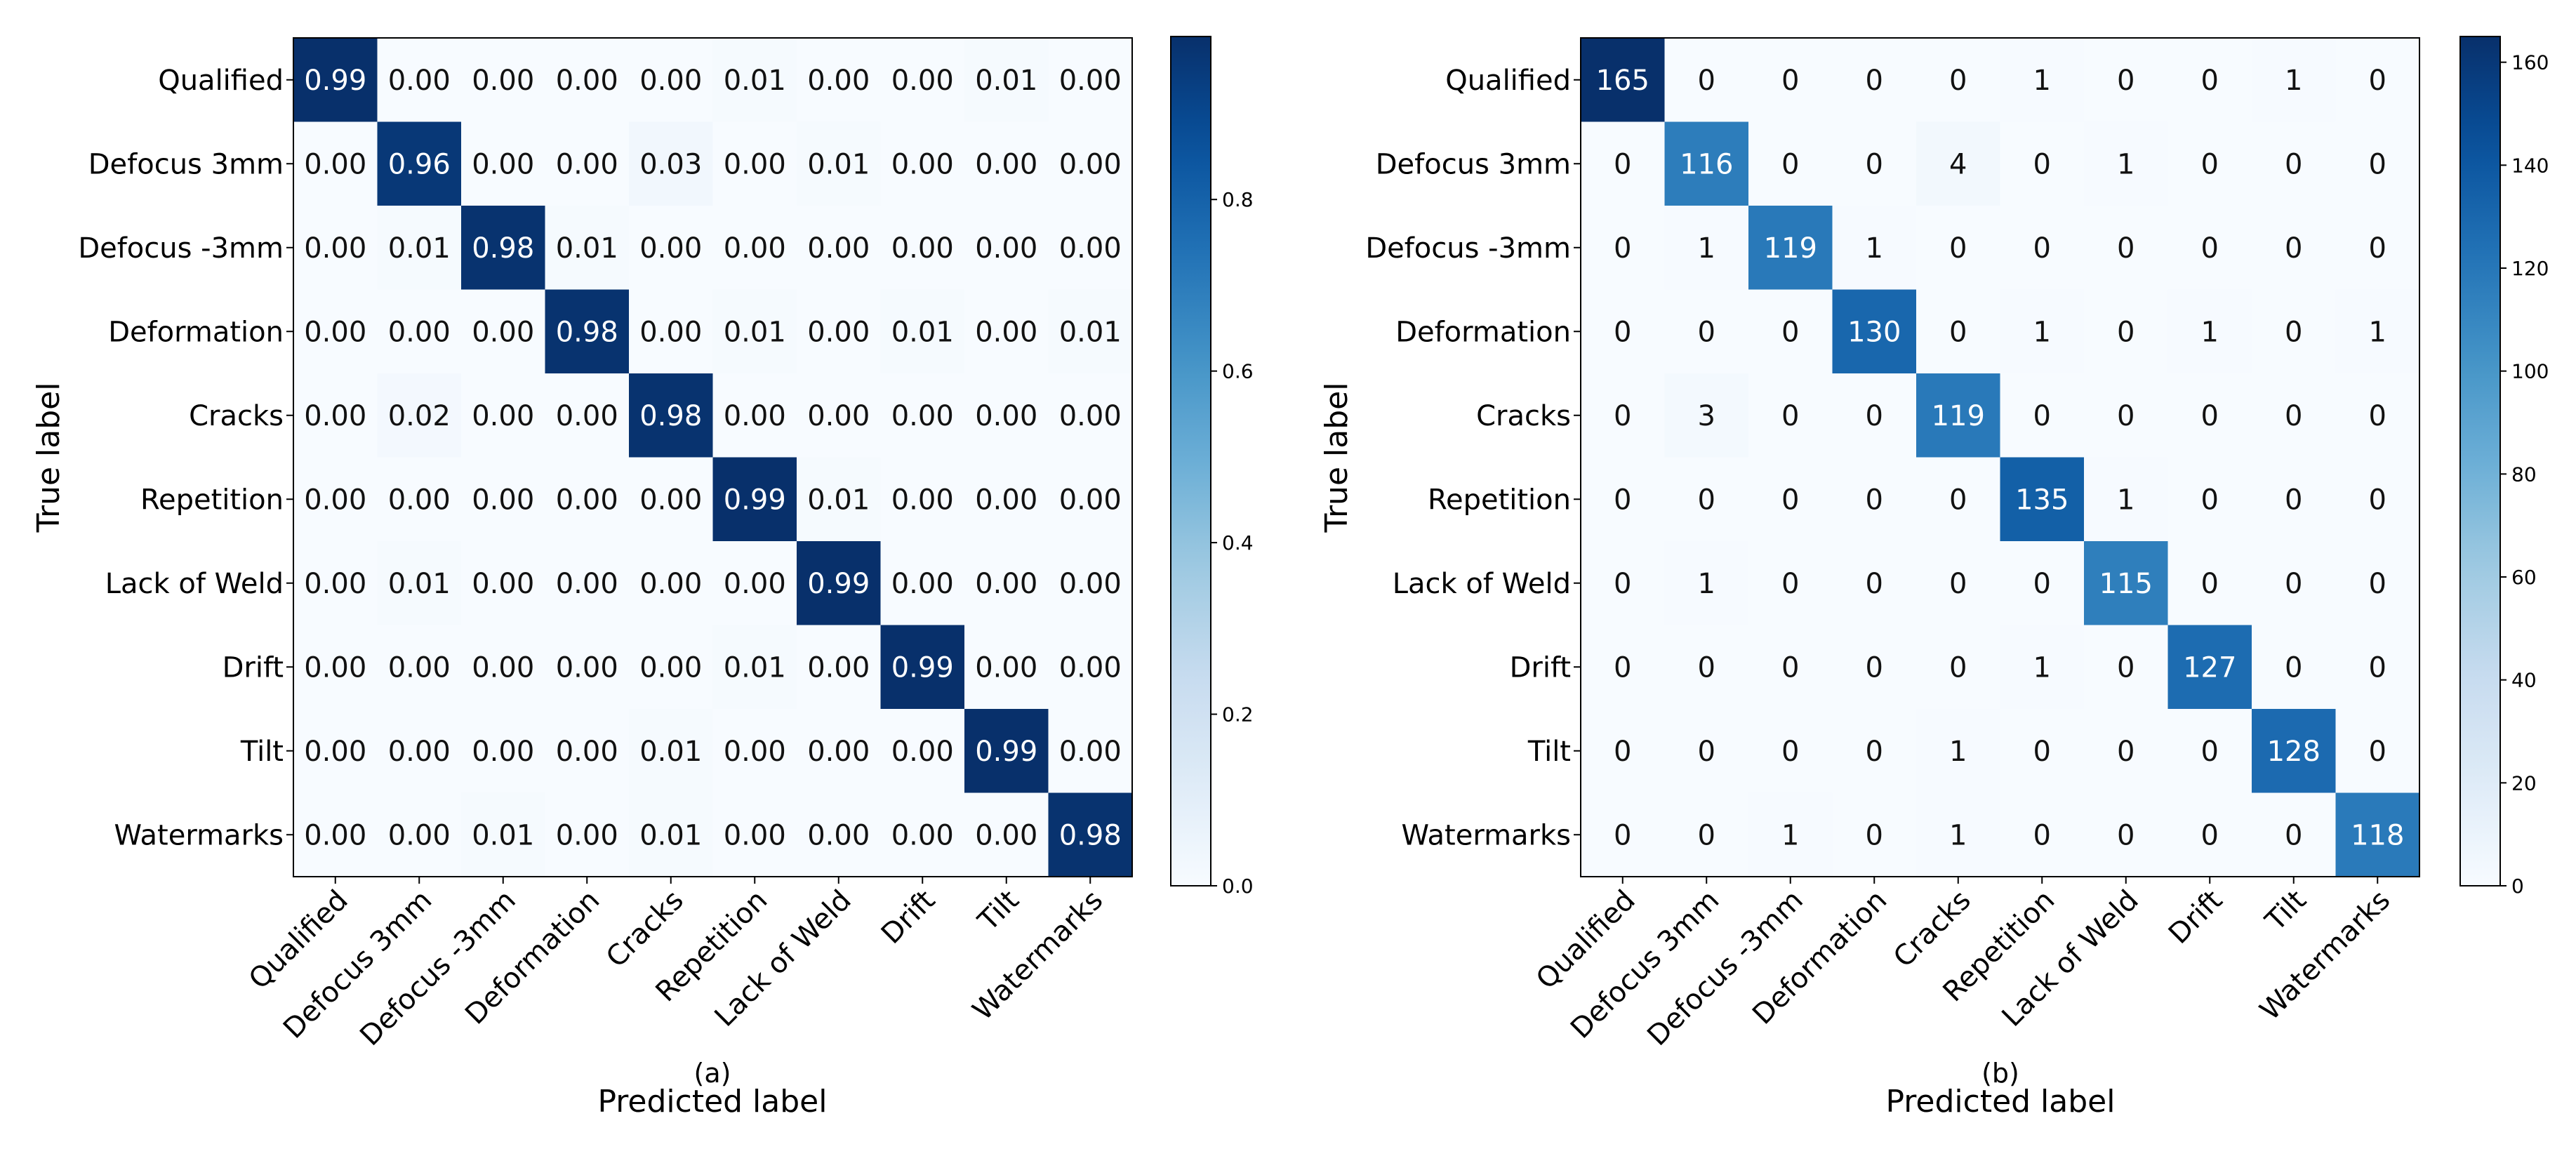 Image resolution: width=2576 pixels, height=1149 pixels. I want to click on cell-value-label: 0.02, so click(419, 416).